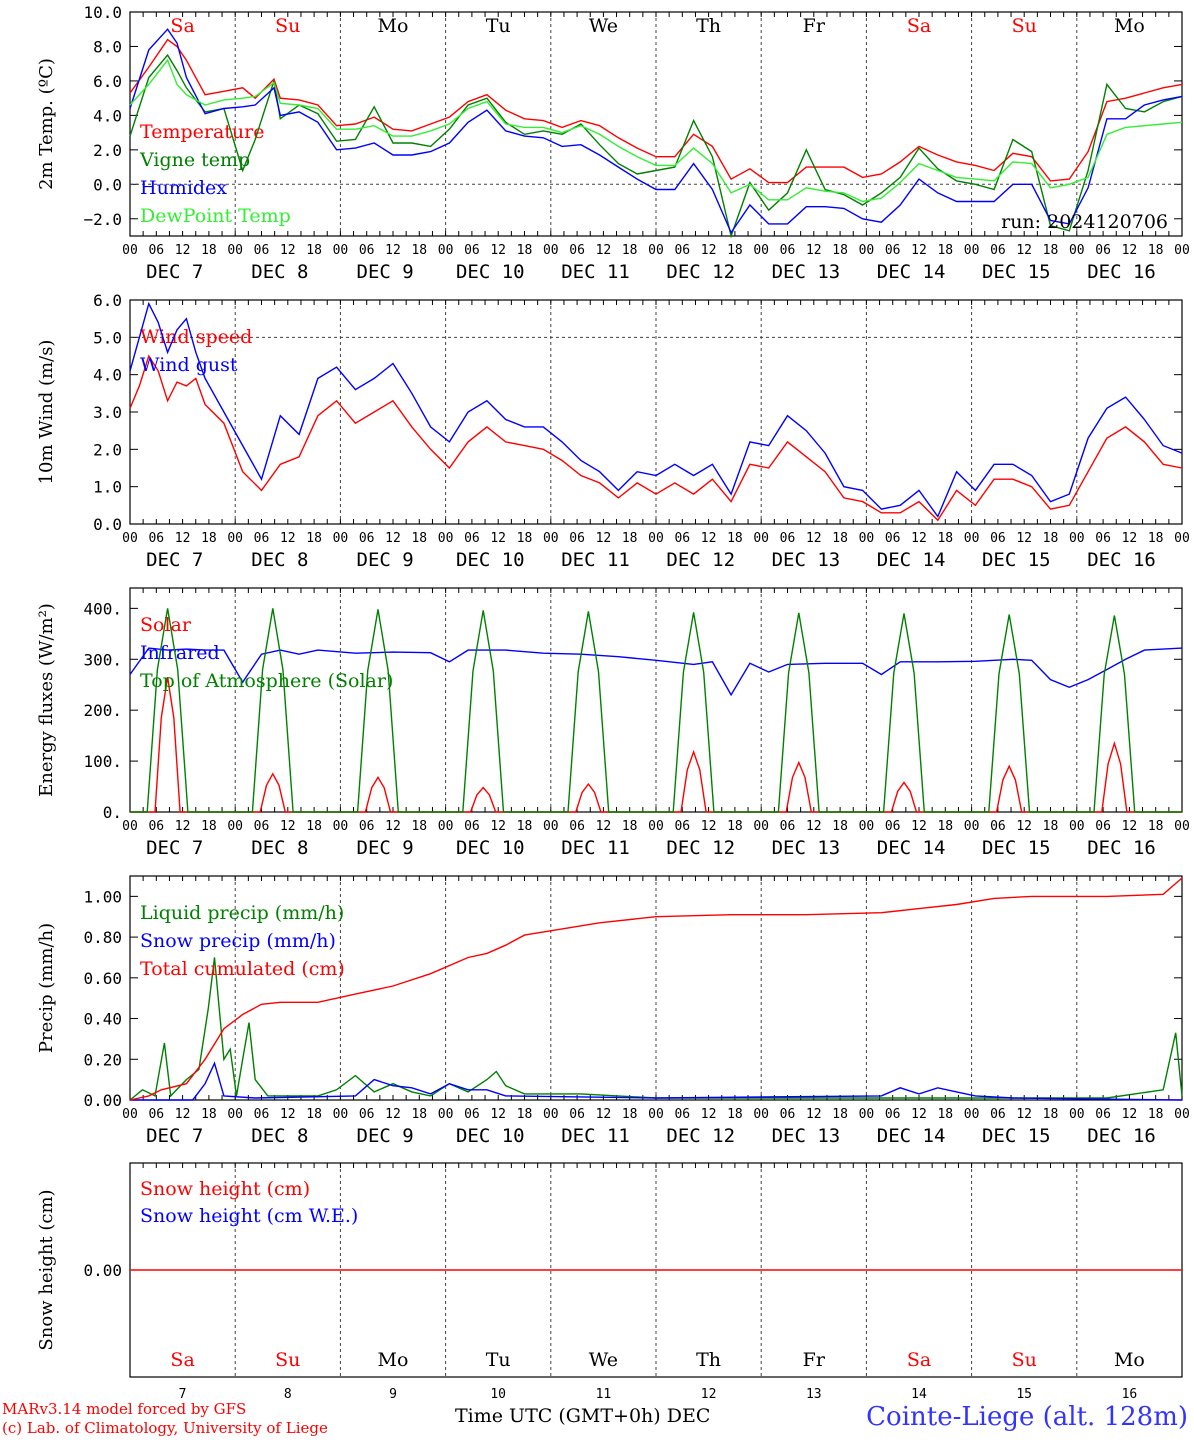 The image size is (1194, 1444). I want to click on bottom-day-number: 9, so click(393, 1394).